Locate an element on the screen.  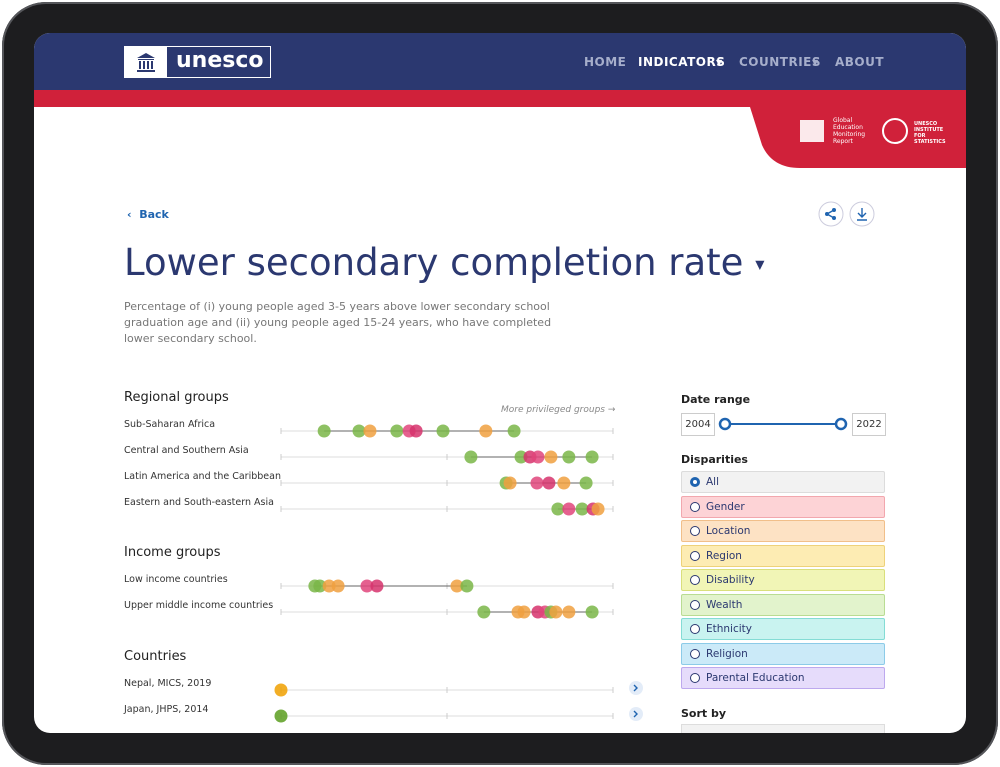
gem-logo-text: Global Education Monitoring Report is located at coordinates (849, 131).